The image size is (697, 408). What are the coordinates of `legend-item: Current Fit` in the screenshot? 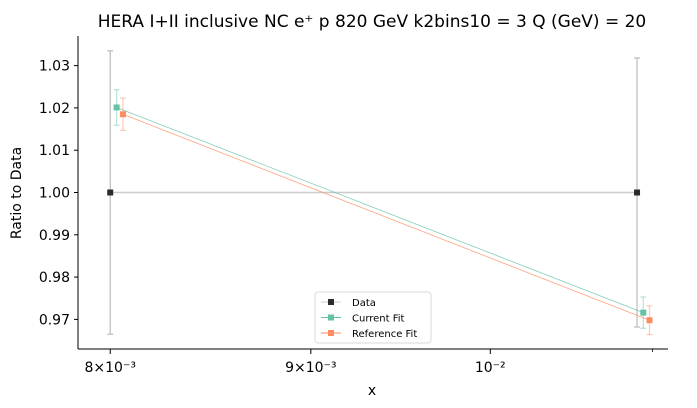 It's located at (363, 319).